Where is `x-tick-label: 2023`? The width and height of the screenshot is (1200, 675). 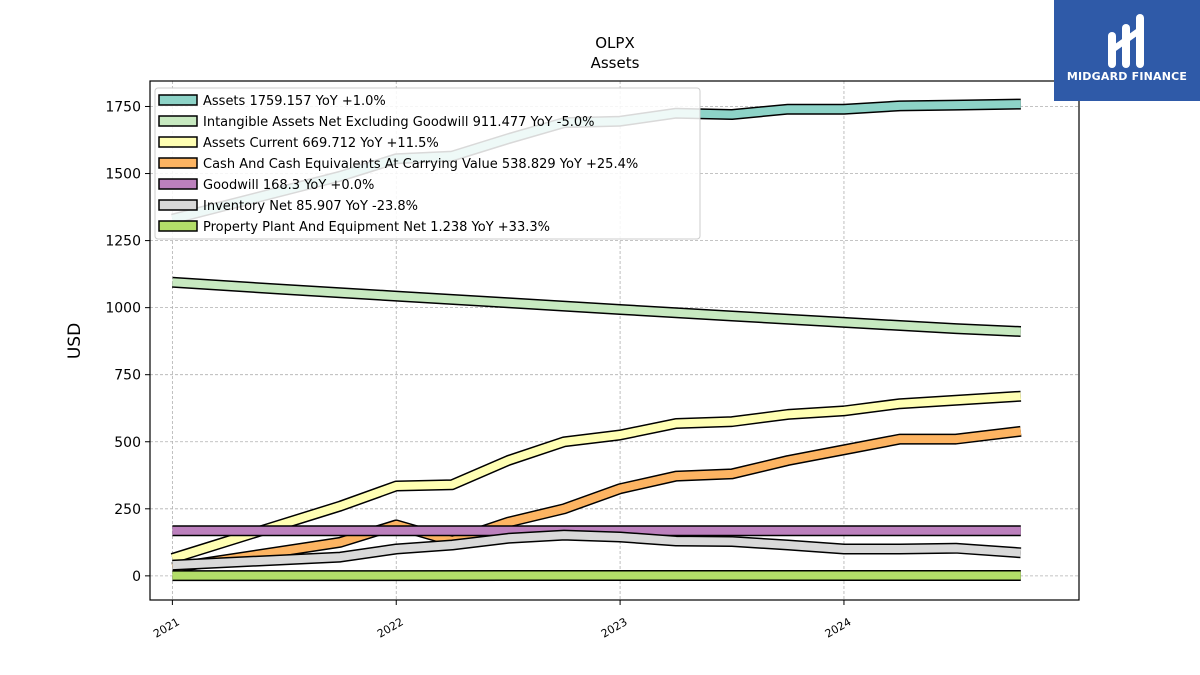 x-tick-label: 2023 is located at coordinates (614, 627).